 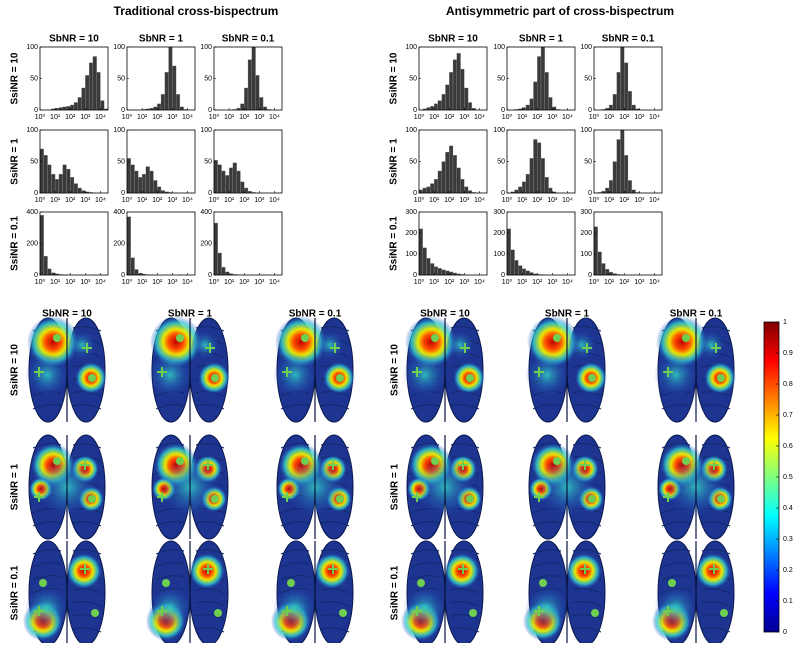 I want to click on colorbar-tick-label: 0, so click(x=785, y=632).